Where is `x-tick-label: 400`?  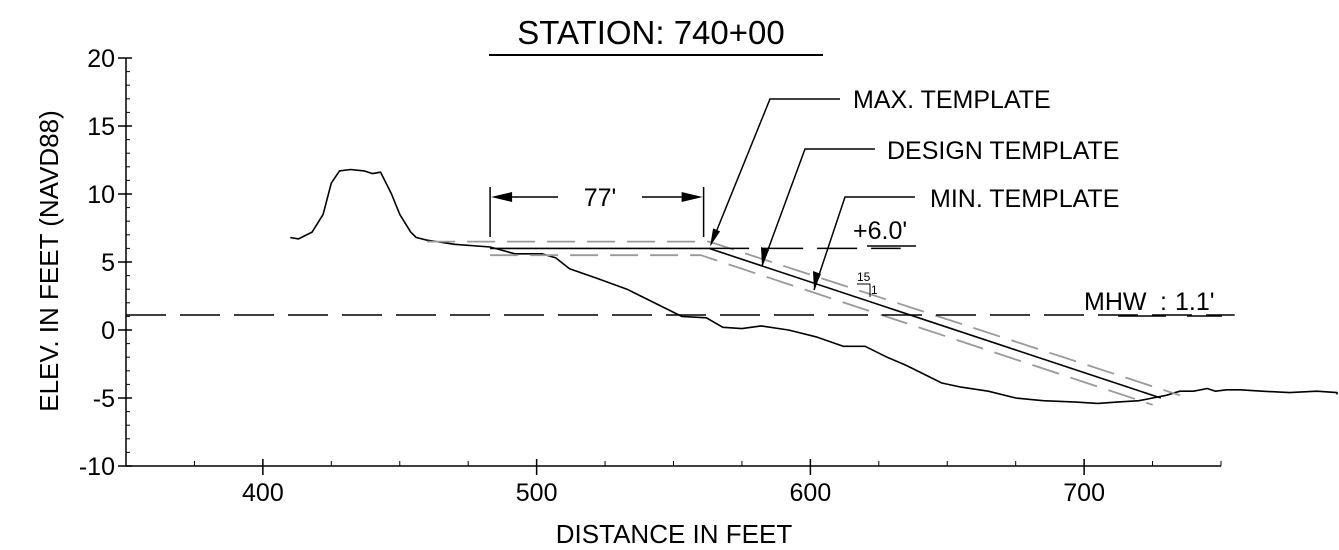 x-tick-label: 400 is located at coordinates (263, 493).